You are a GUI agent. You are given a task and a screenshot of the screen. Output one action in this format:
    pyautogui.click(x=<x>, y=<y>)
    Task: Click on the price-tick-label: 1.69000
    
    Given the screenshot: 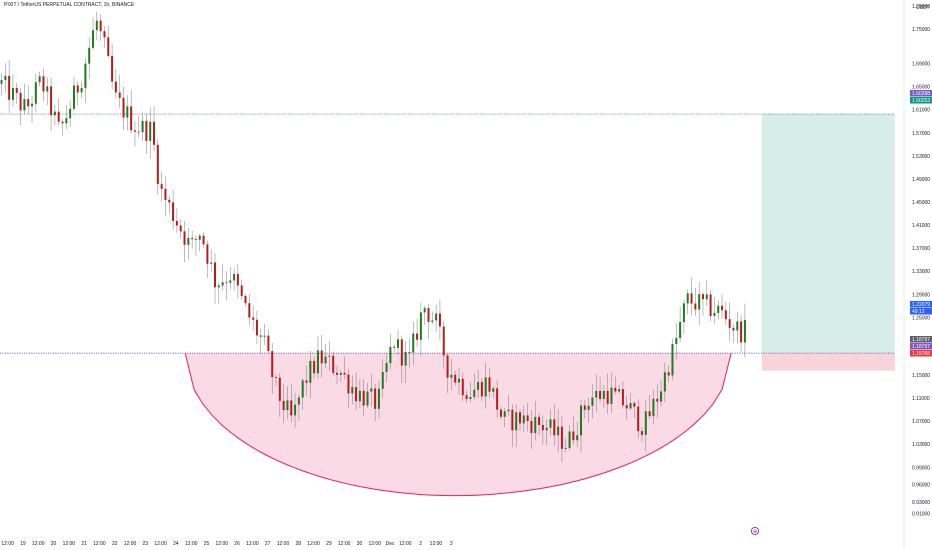 What is the action you would take?
    pyautogui.click(x=921, y=65)
    